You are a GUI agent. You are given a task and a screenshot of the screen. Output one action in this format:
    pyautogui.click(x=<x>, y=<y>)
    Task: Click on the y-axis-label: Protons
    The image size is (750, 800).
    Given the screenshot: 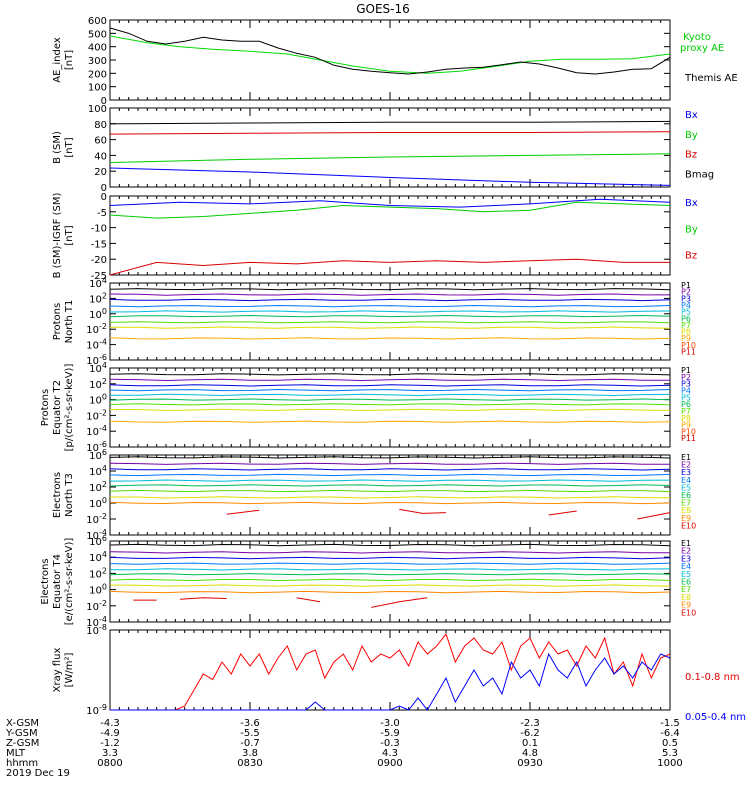 What is the action you would take?
    pyautogui.click(x=45, y=407)
    